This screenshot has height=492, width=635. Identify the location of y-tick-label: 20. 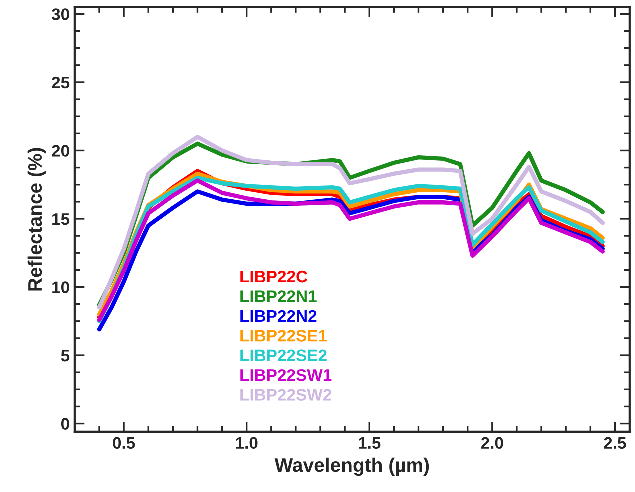
(61, 151).